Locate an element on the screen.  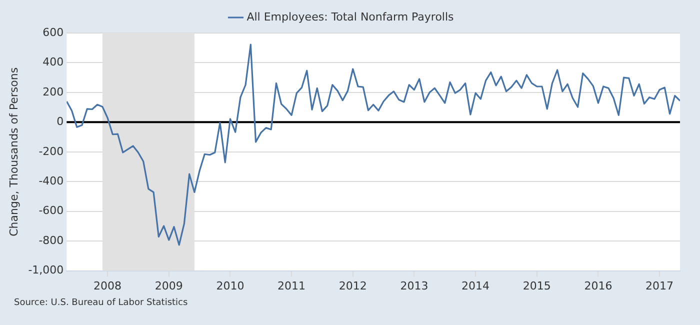
legend-label: All Employees: Total Nonfarm Payrolls is located at coordinates (350, 17).